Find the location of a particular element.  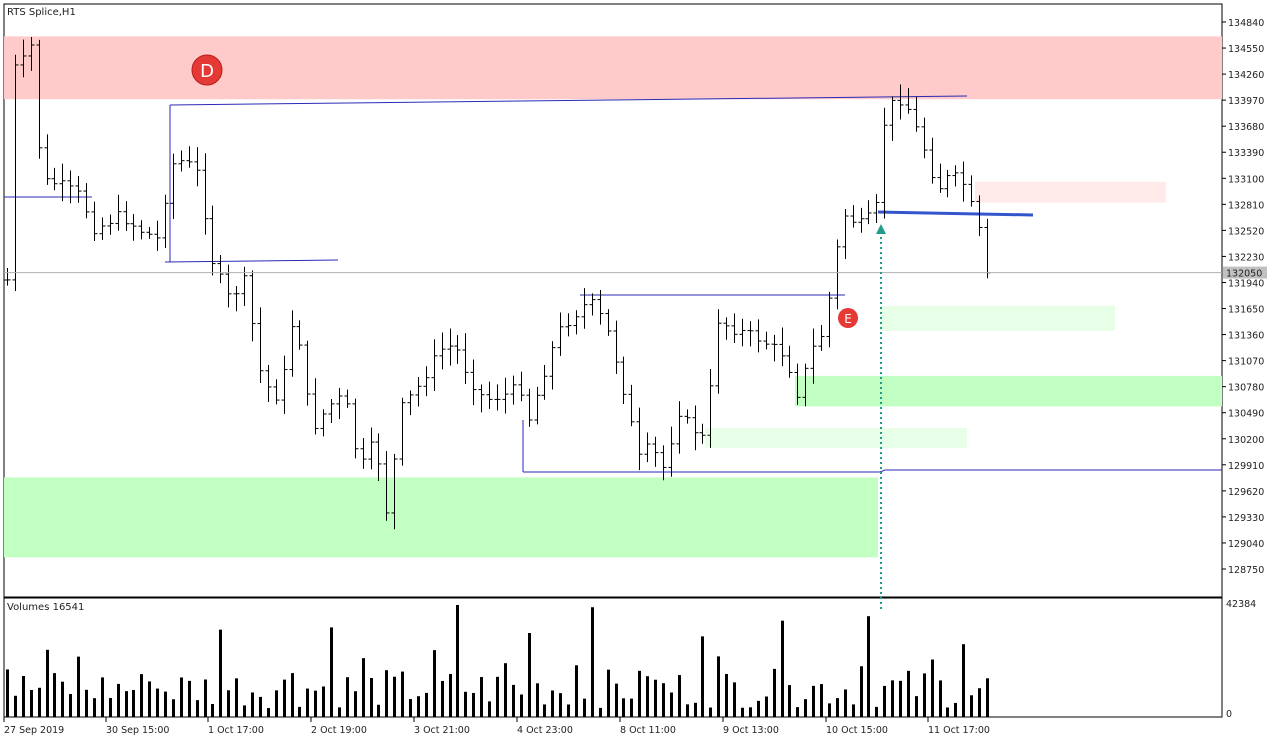

time-tick-label: 1 Oct 17:00 is located at coordinates (236, 730).